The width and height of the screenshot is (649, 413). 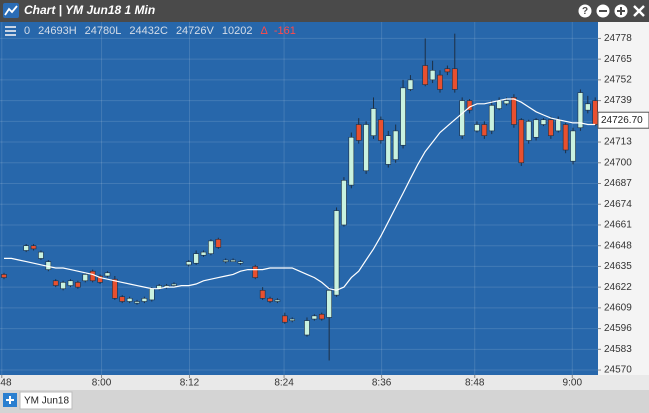 What do you see at coordinates (623, 198) in the screenshot?
I see `price-axis` at bounding box center [623, 198].